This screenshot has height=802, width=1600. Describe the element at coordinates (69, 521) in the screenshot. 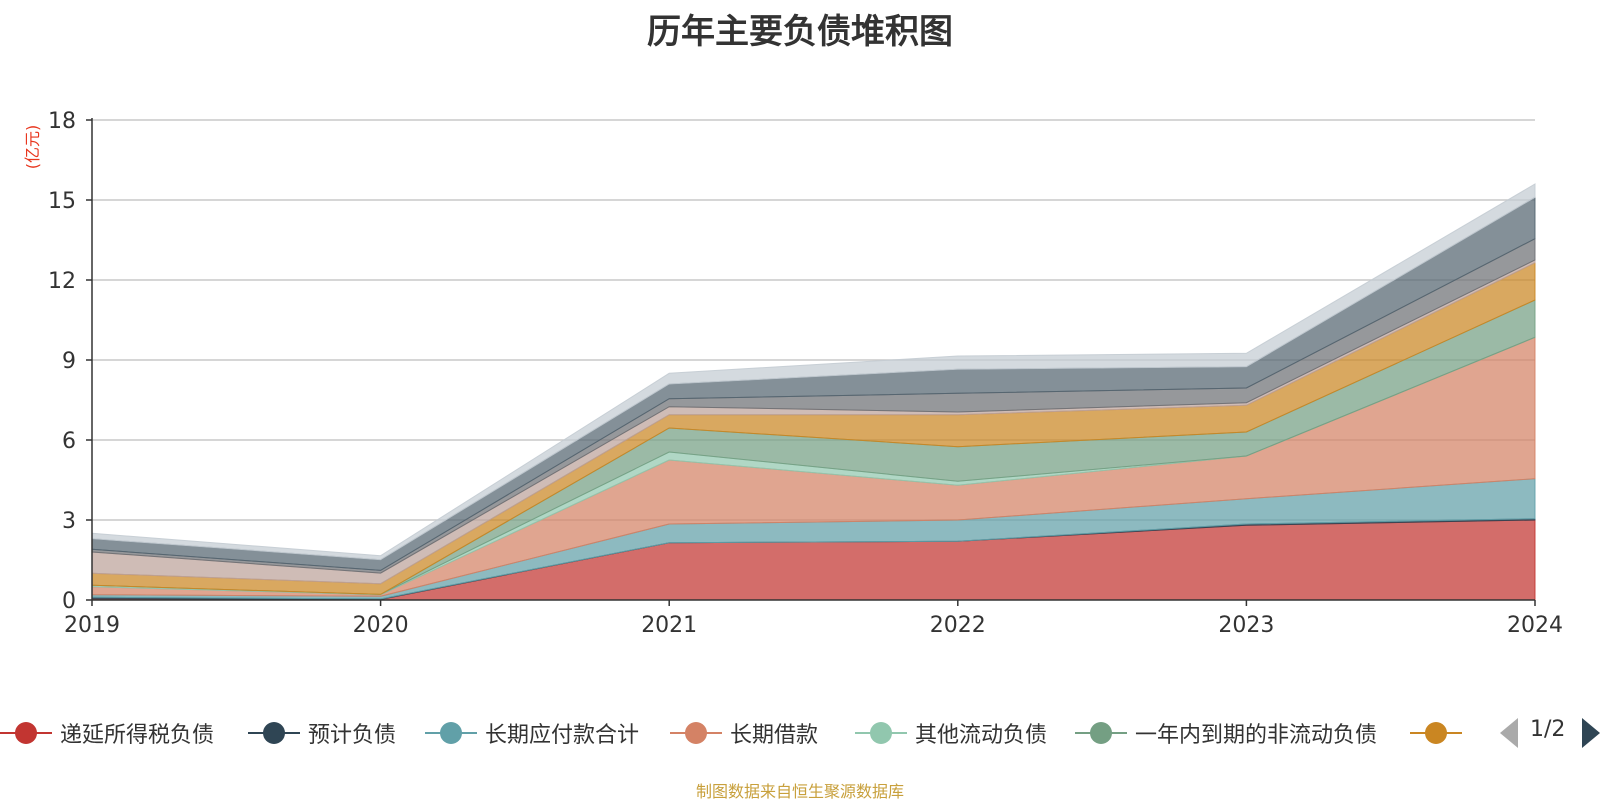

I see `y-tick-label: 3` at that location.